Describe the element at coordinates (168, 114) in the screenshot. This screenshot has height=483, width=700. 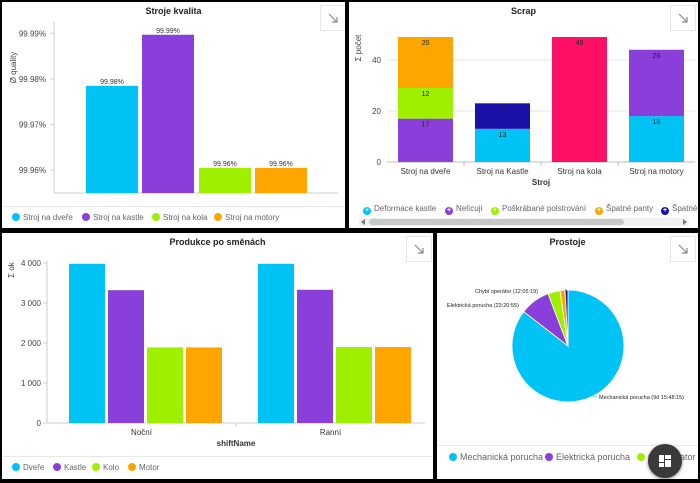
I see `bar-stroj-na-kastle` at that location.